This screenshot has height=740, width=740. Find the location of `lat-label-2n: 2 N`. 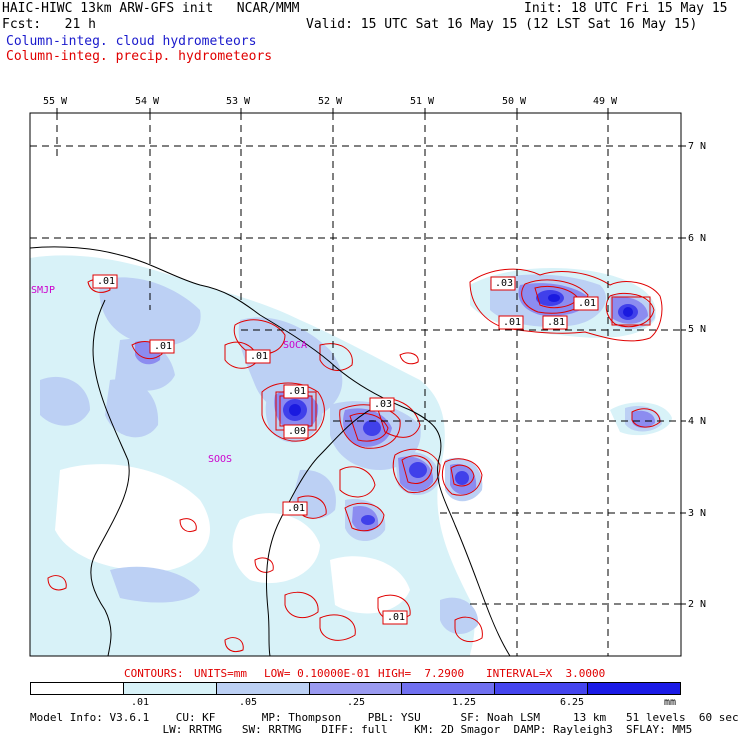

lat-label-2n: 2 N is located at coordinates (697, 604).